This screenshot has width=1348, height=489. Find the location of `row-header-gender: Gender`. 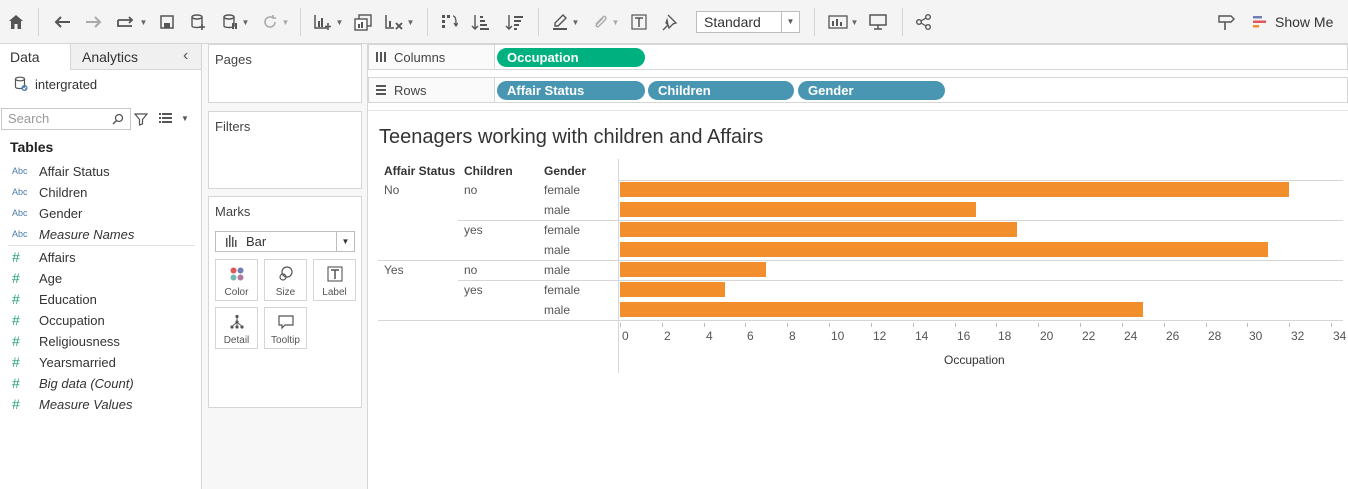

row-header-gender: Gender is located at coordinates (565, 171).